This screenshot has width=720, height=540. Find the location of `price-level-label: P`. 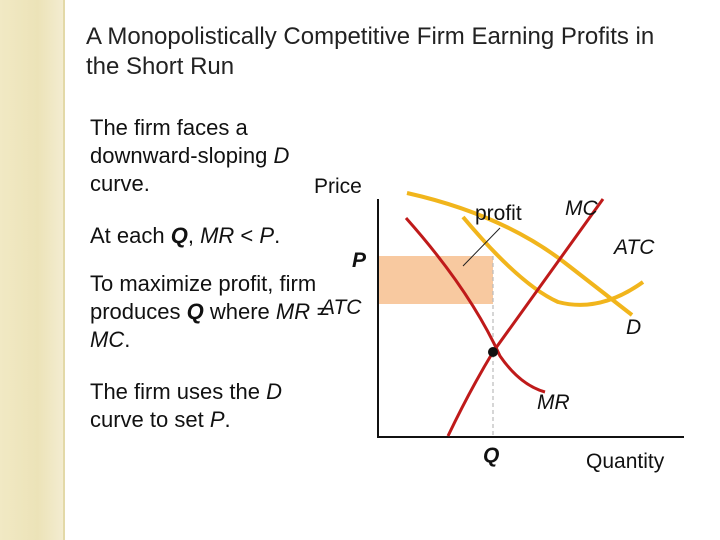

price-level-label: P is located at coordinates (359, 260).